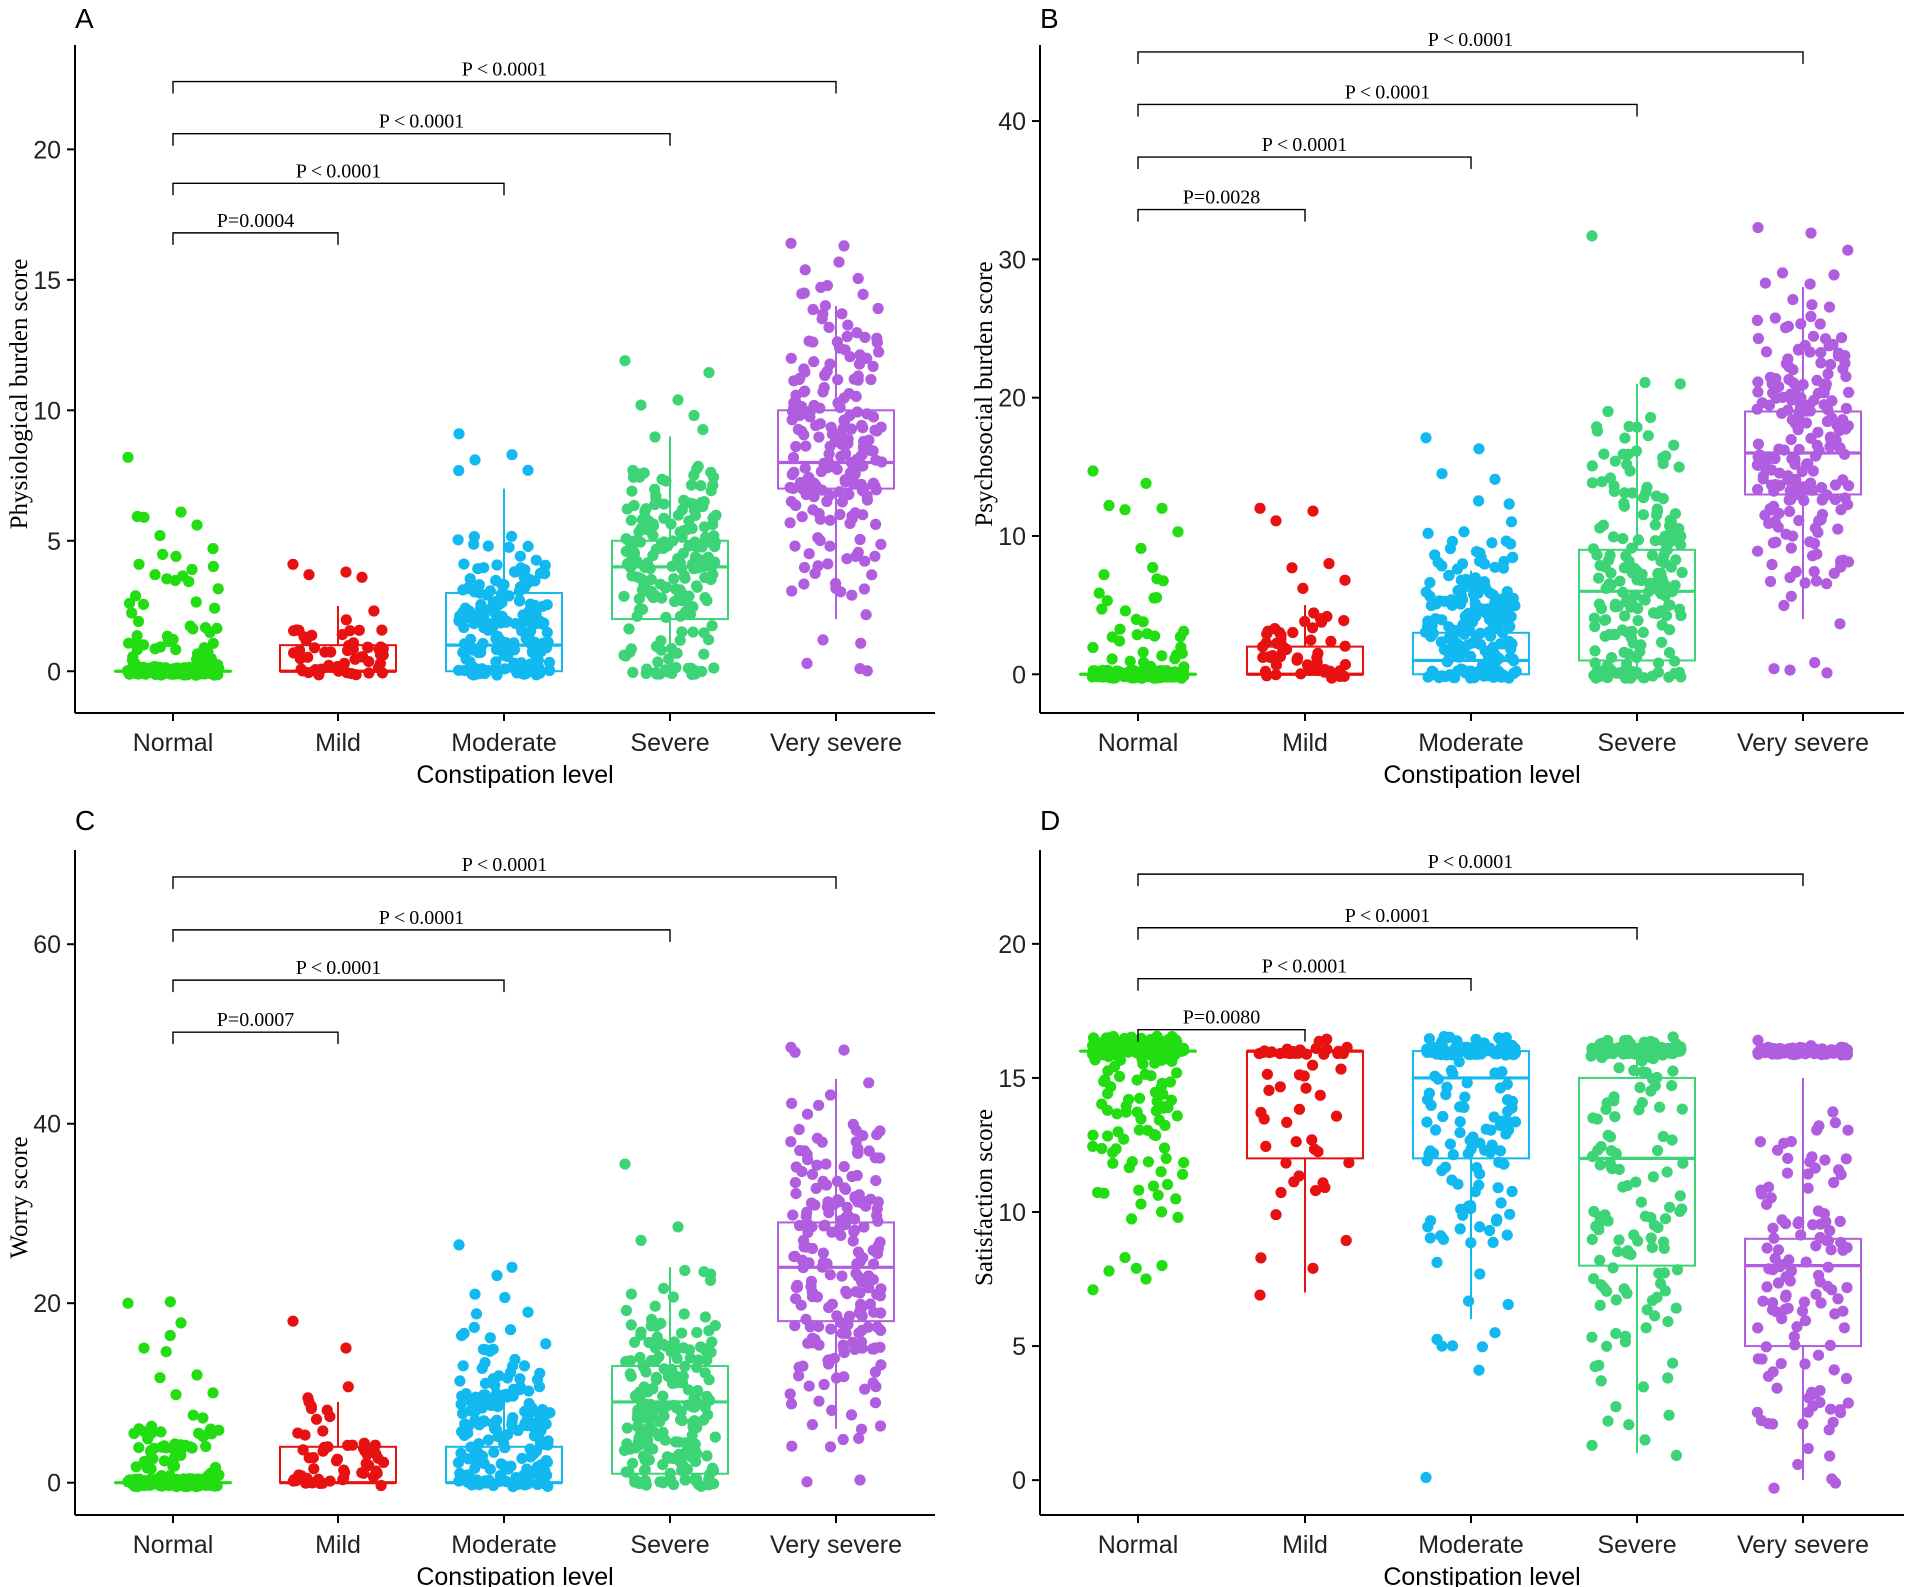 The height and width of the screenshot is (1587, 1908). Describe the element at coordinates (670, 1325) in the screenshot. I see `box-group-severe` at that location.